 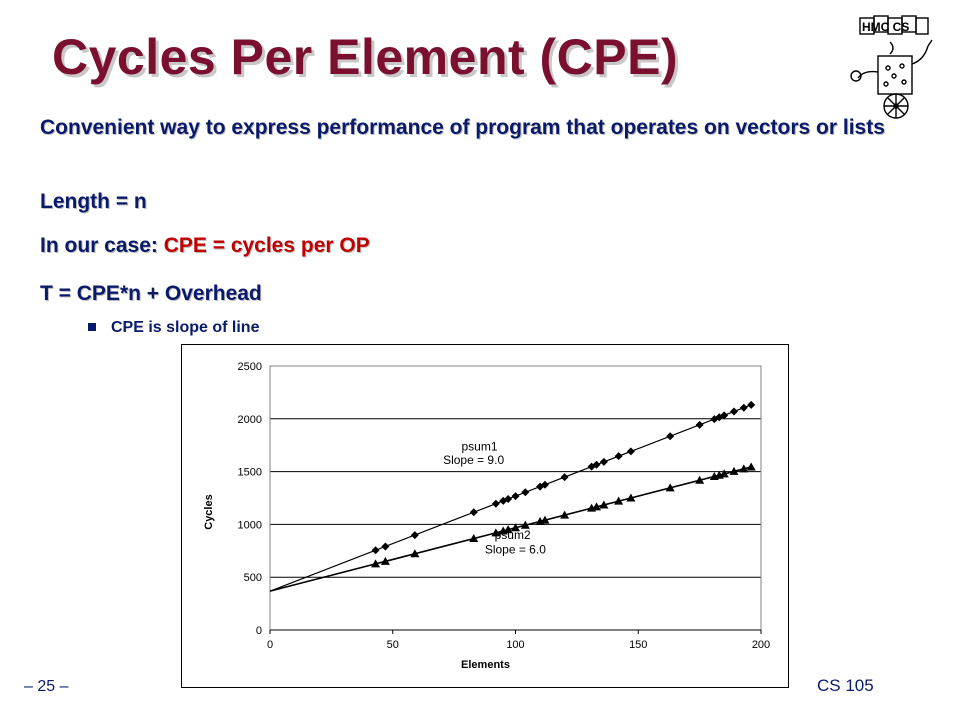 I want to click on bullet-cpe-highlight: CPE = cycles per OP, so click(x=266, y=245).